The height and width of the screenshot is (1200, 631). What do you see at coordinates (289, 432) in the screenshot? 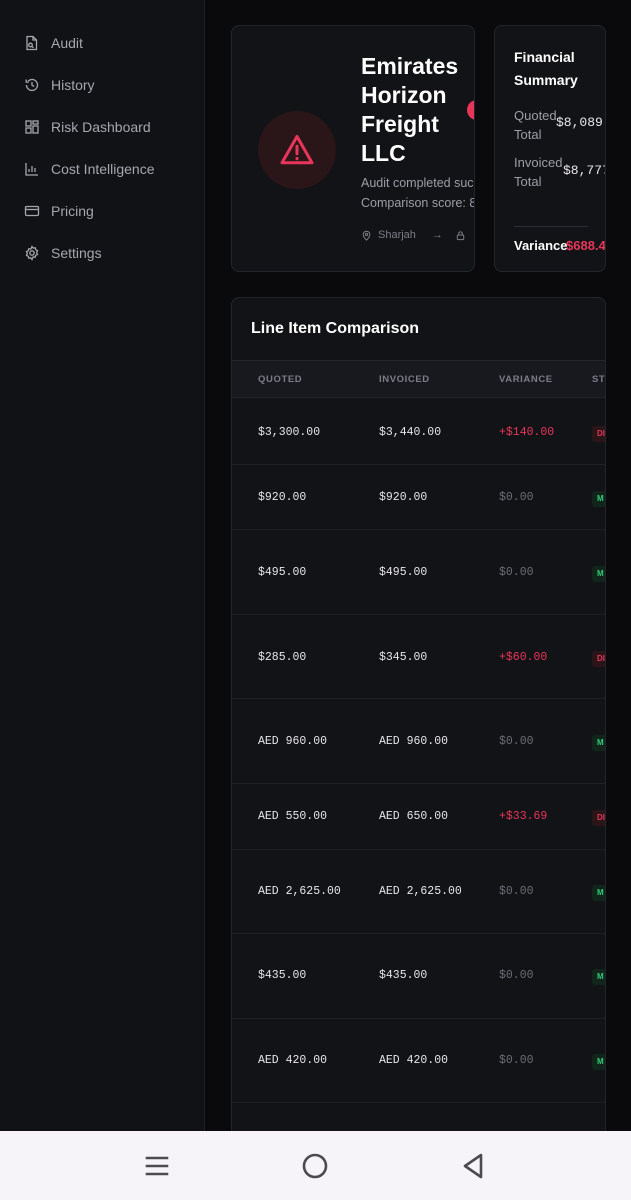
I see `quoted-cell: $3,300.00` at bounding box center [289, 432].